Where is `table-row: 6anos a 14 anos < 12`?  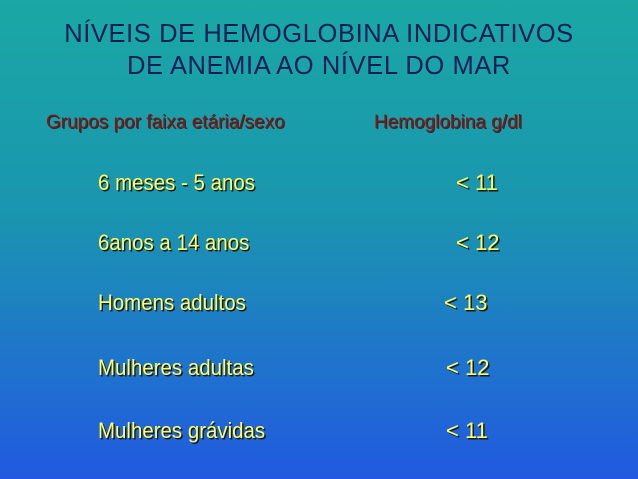 table-row: 6anos a 14 anos < 12 is located at coordinates (319, 245).